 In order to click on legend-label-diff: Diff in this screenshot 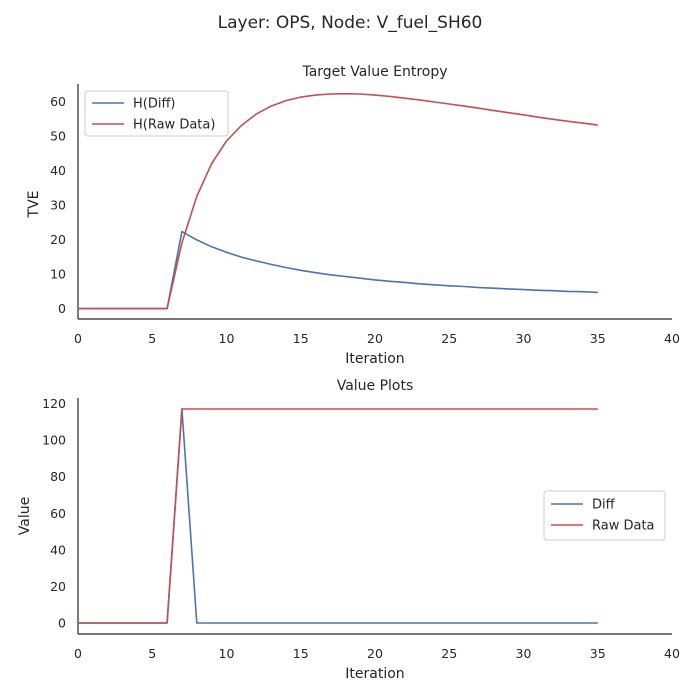, I will do `click(604, 505)`.